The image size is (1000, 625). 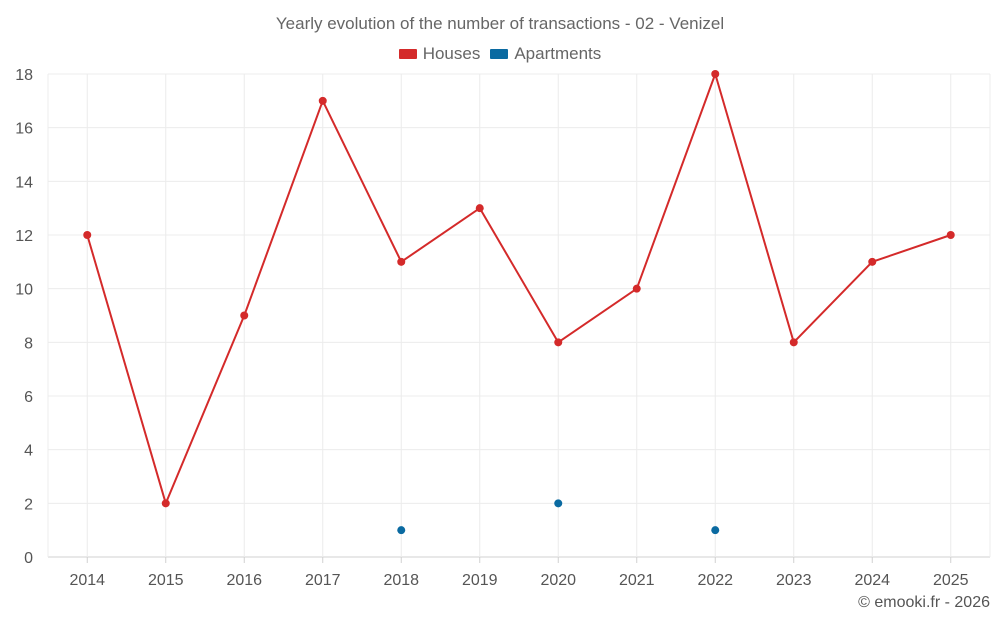 I want to click on legend-label-houses: Houses, so click(x=451, y=53).